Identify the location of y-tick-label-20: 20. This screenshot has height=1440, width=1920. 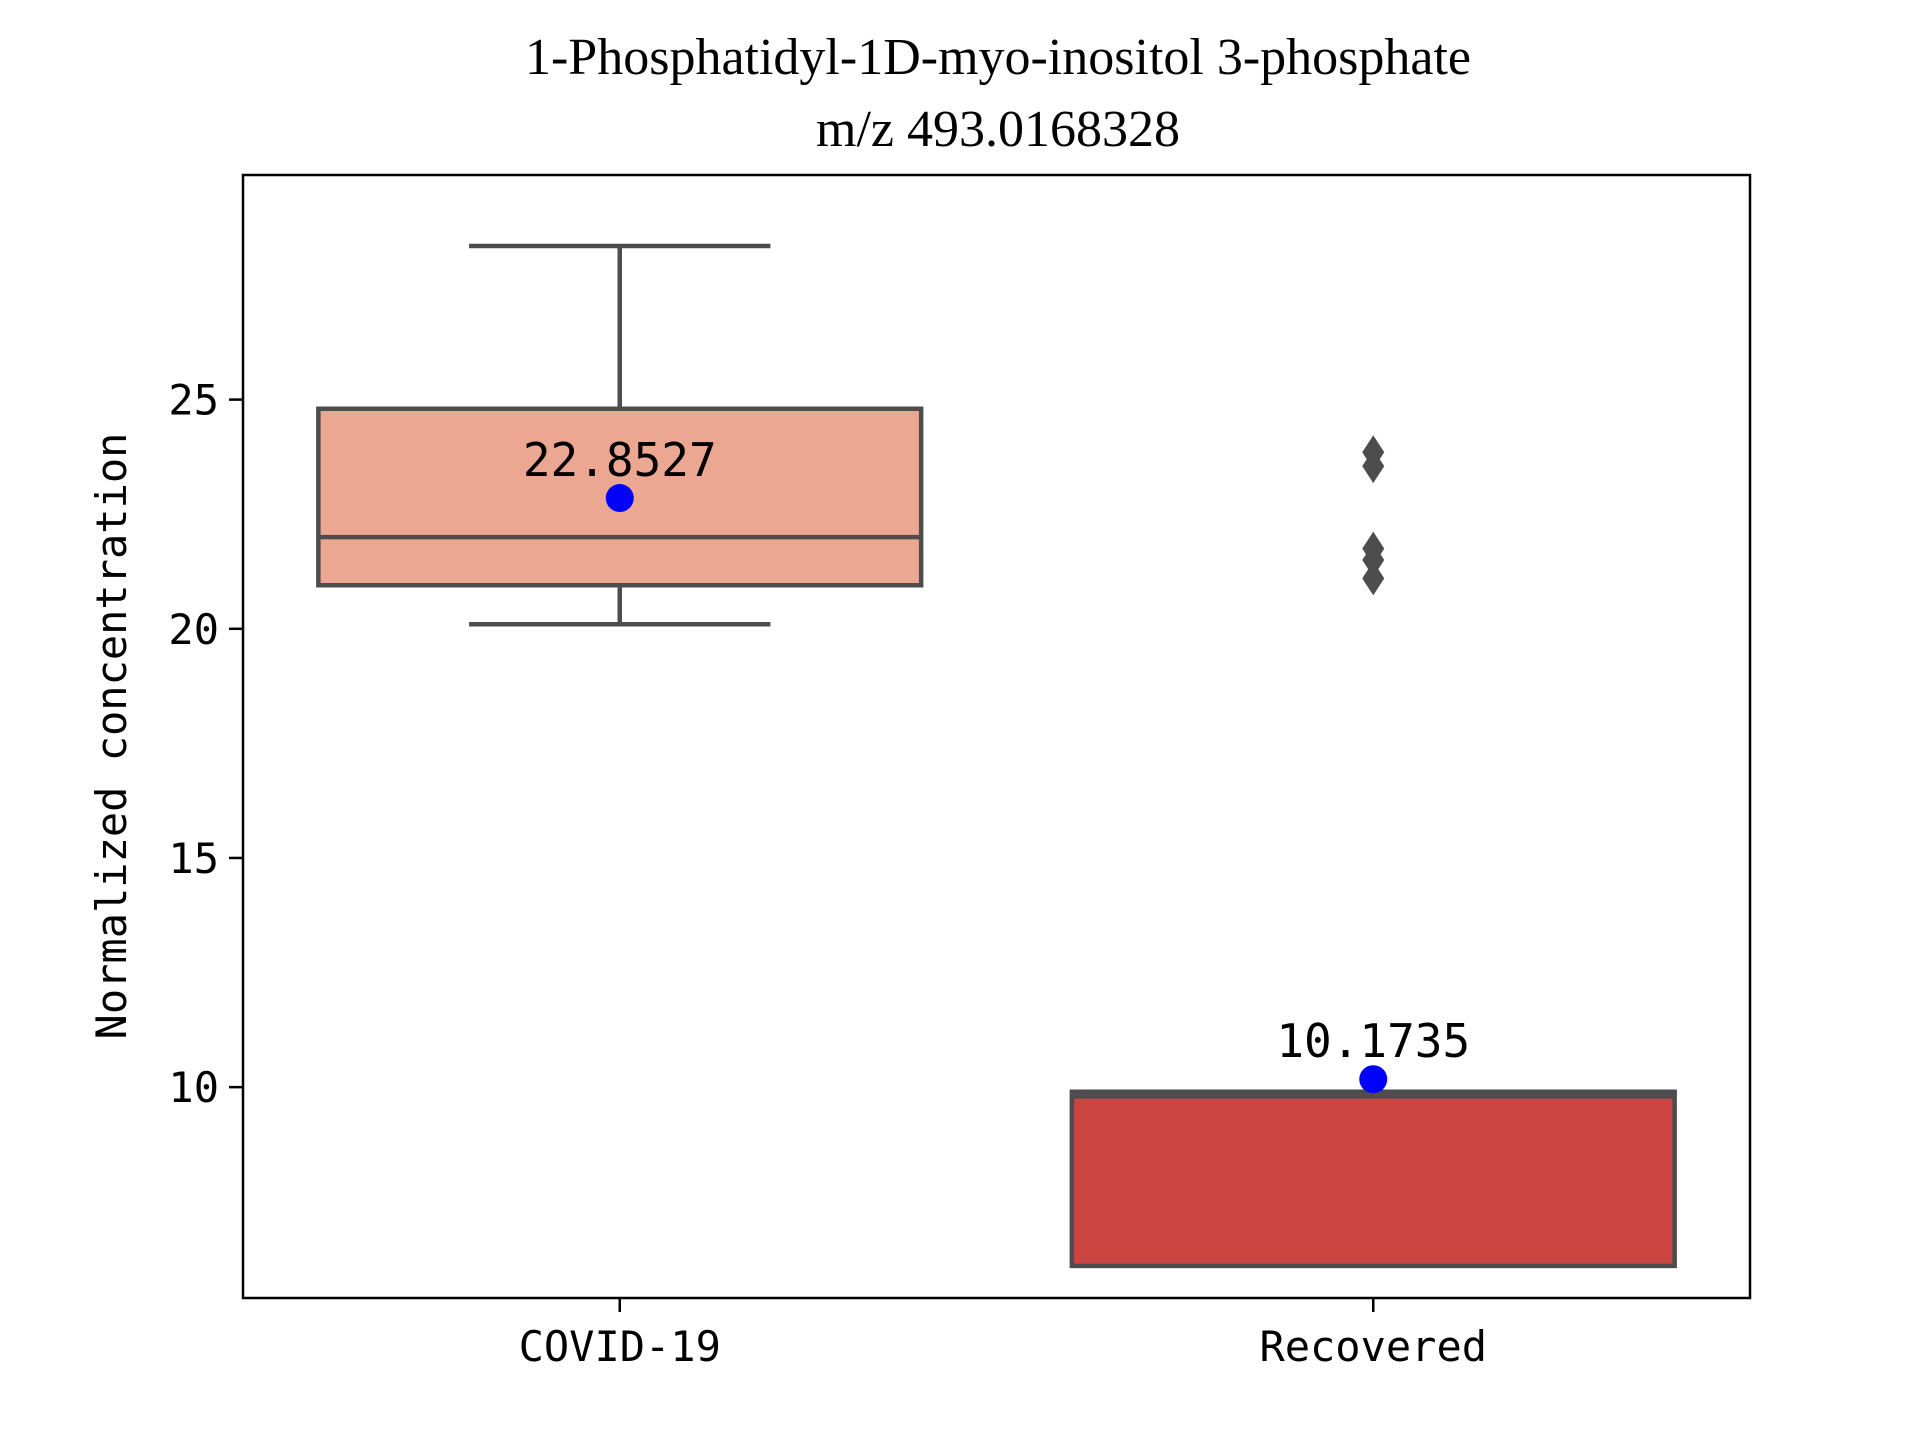
(193, 629).